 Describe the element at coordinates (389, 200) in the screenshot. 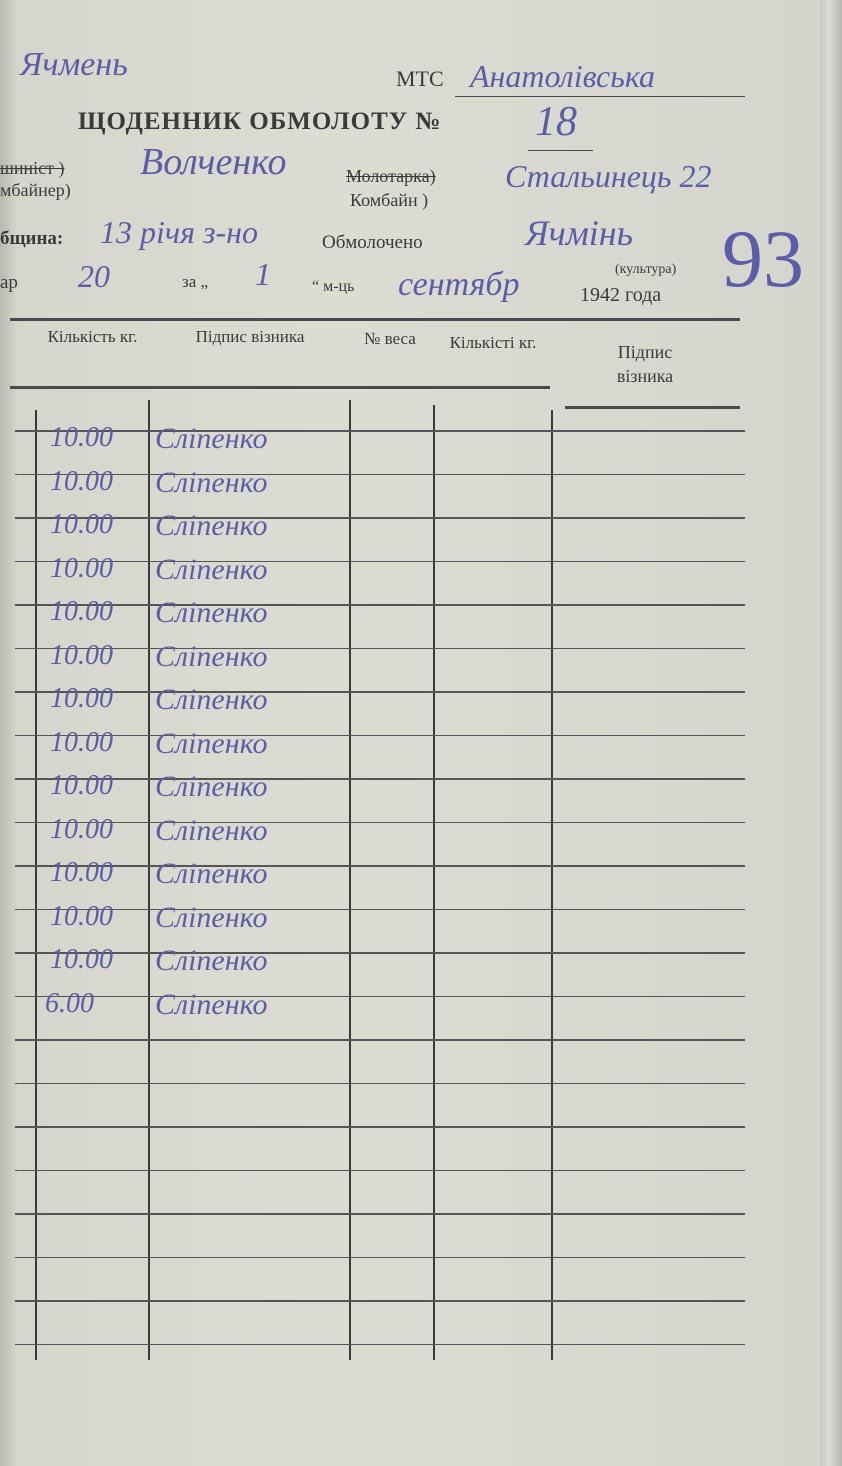

I see `machine-label-2: Комбайн )` at that location.